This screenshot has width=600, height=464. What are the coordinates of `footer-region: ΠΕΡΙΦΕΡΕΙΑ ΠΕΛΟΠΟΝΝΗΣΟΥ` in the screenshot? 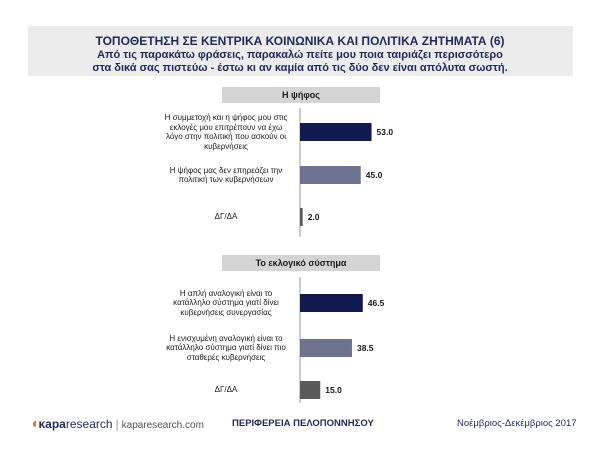 It's located at (303, 423).